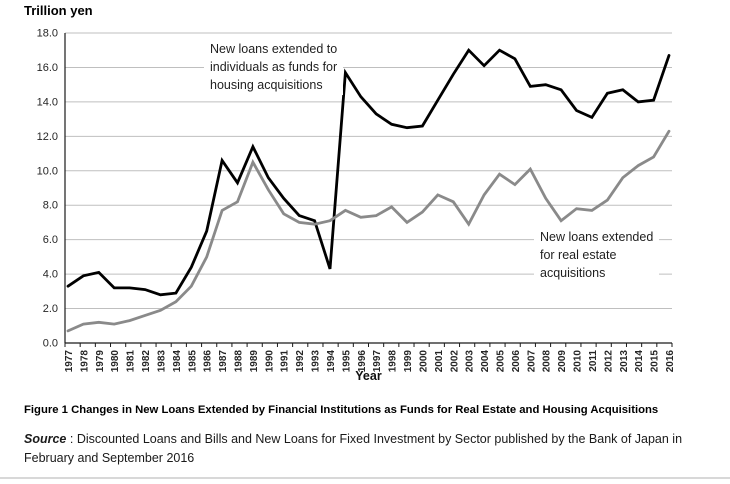  I want to click on y-tick-label: 18.0, so click(47, 34).